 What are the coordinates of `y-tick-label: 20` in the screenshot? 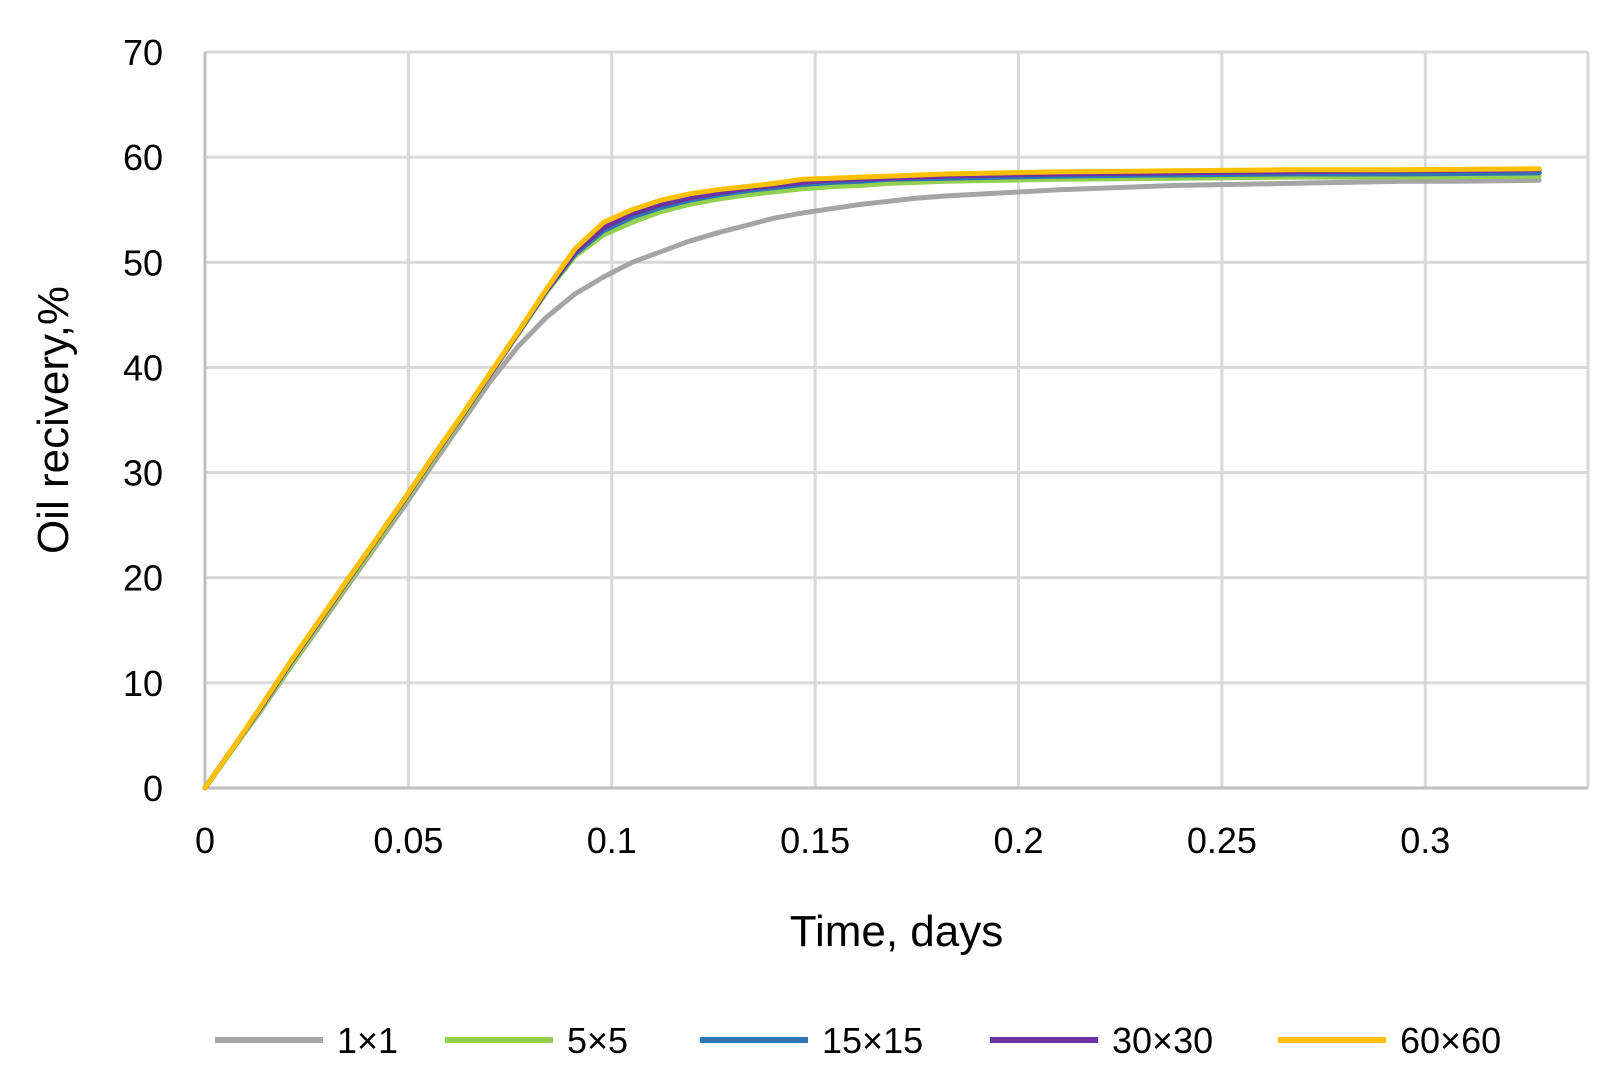 It's located at (143, 578).